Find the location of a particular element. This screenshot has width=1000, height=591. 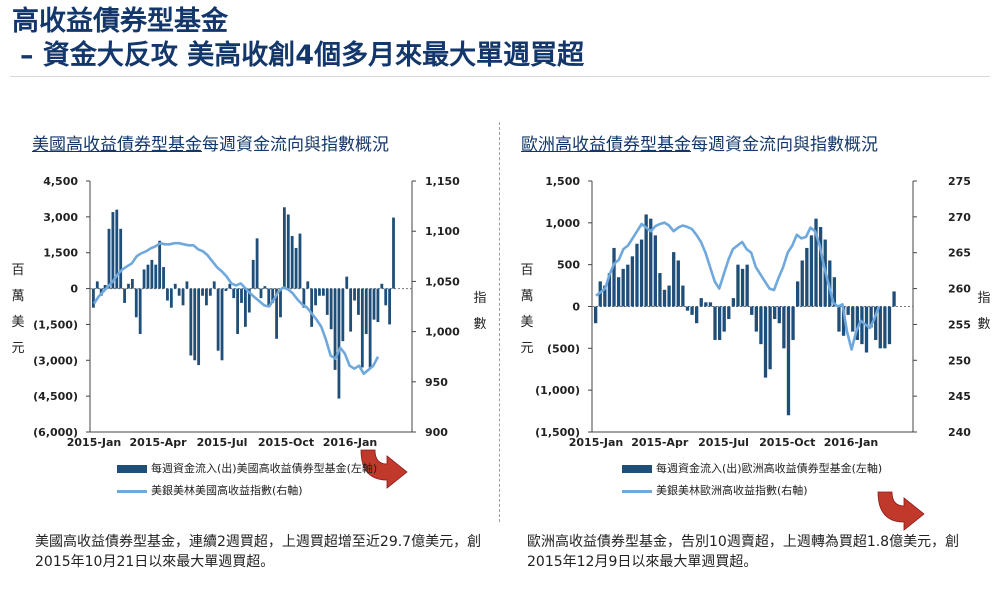

left-panel-title: 美國高收益債券型基金每週資金流向與指數概況 is located at coordinates (210, 142).